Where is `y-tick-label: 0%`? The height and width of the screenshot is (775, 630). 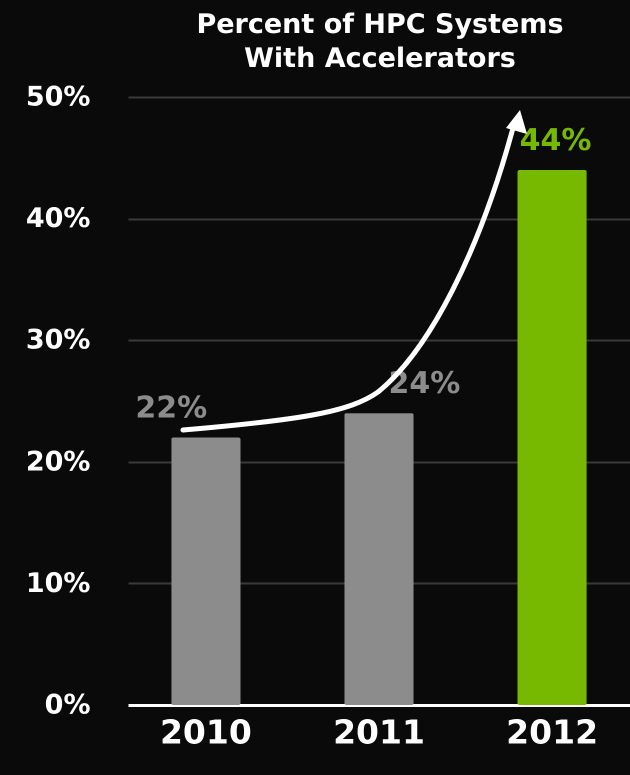 y-tick-label: 0% is located at coordinates (67, 705).